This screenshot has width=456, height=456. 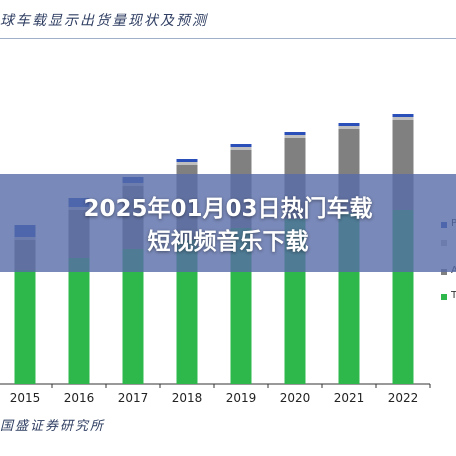 I want to click on chart-header-title: 球车载显示出货量现状及预测, so click(x=104, y=21).